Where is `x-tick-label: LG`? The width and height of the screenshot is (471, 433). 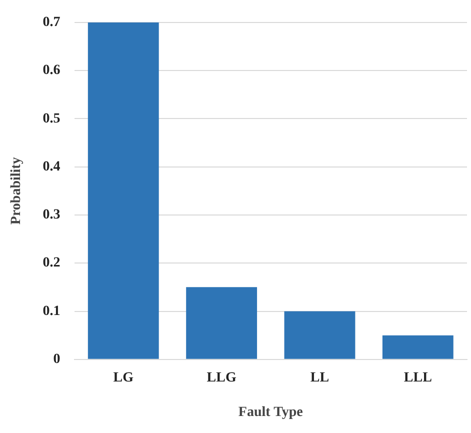 x-tick-label: LG is located at coordinates (123, 378).